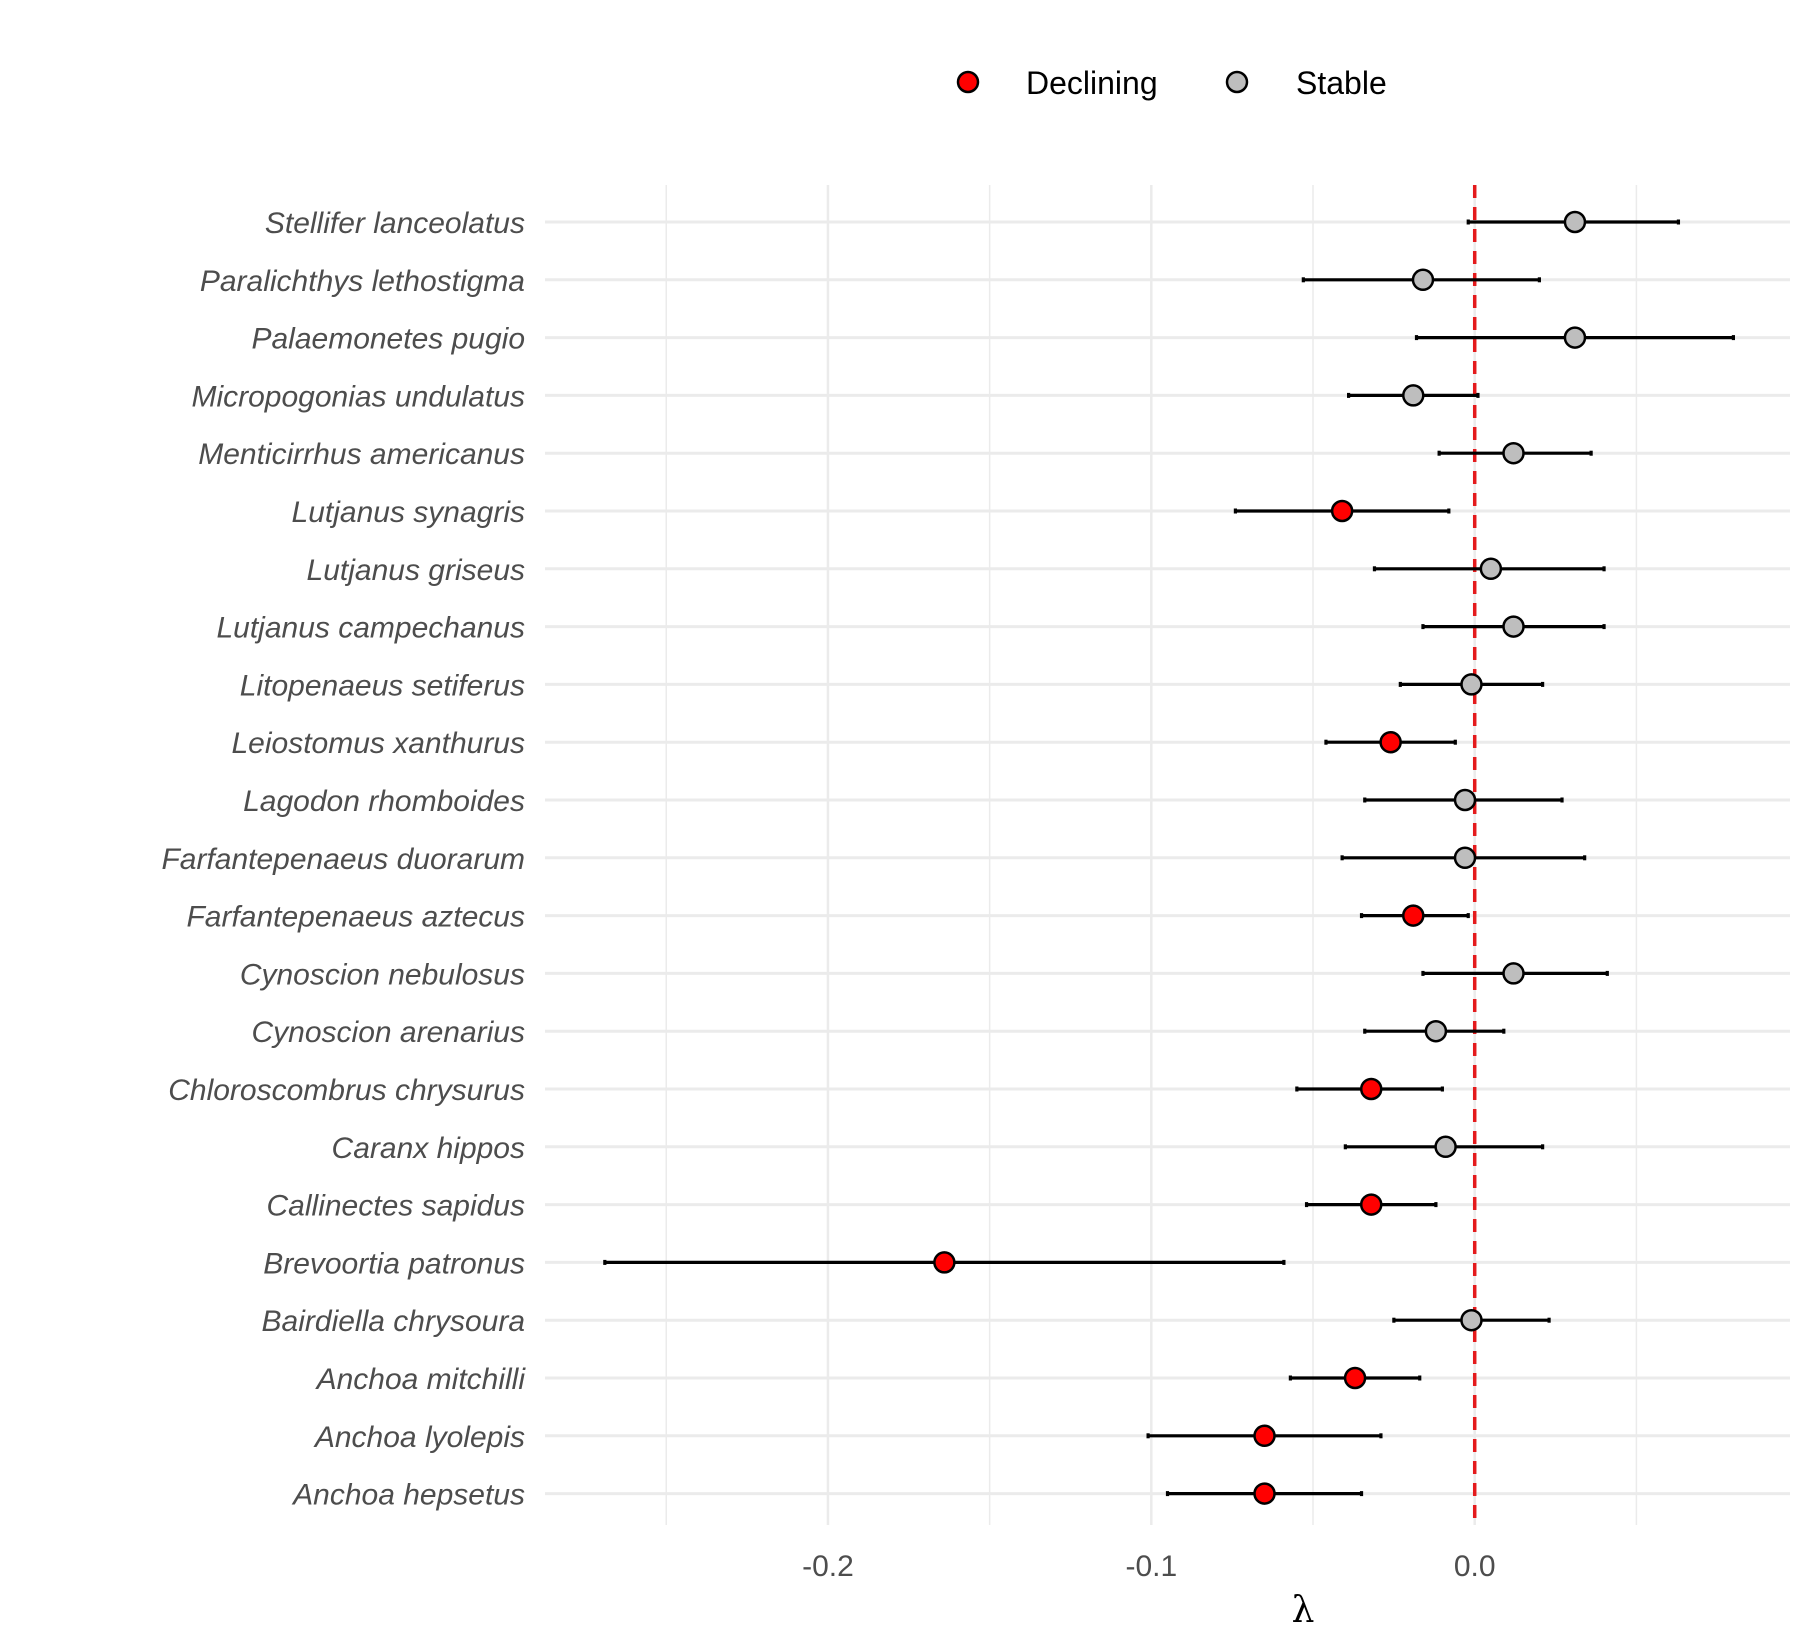  Describe the element at coordinates (1371, 1204) in the screenshot. I see `point-callinectes-sapidus` at that location.